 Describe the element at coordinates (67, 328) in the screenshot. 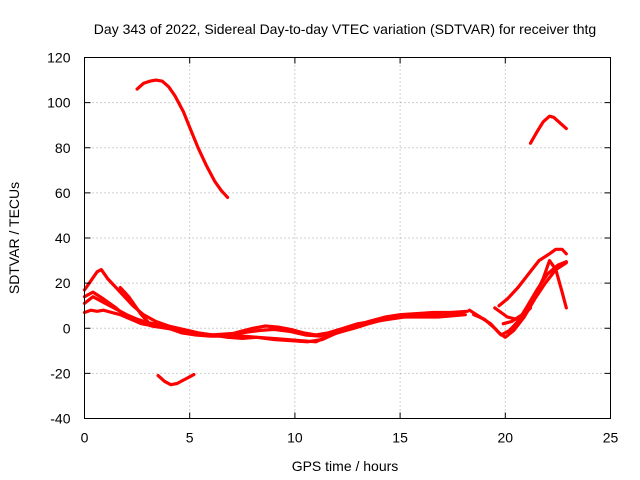

I see `y-tick-label: 0` at that location.